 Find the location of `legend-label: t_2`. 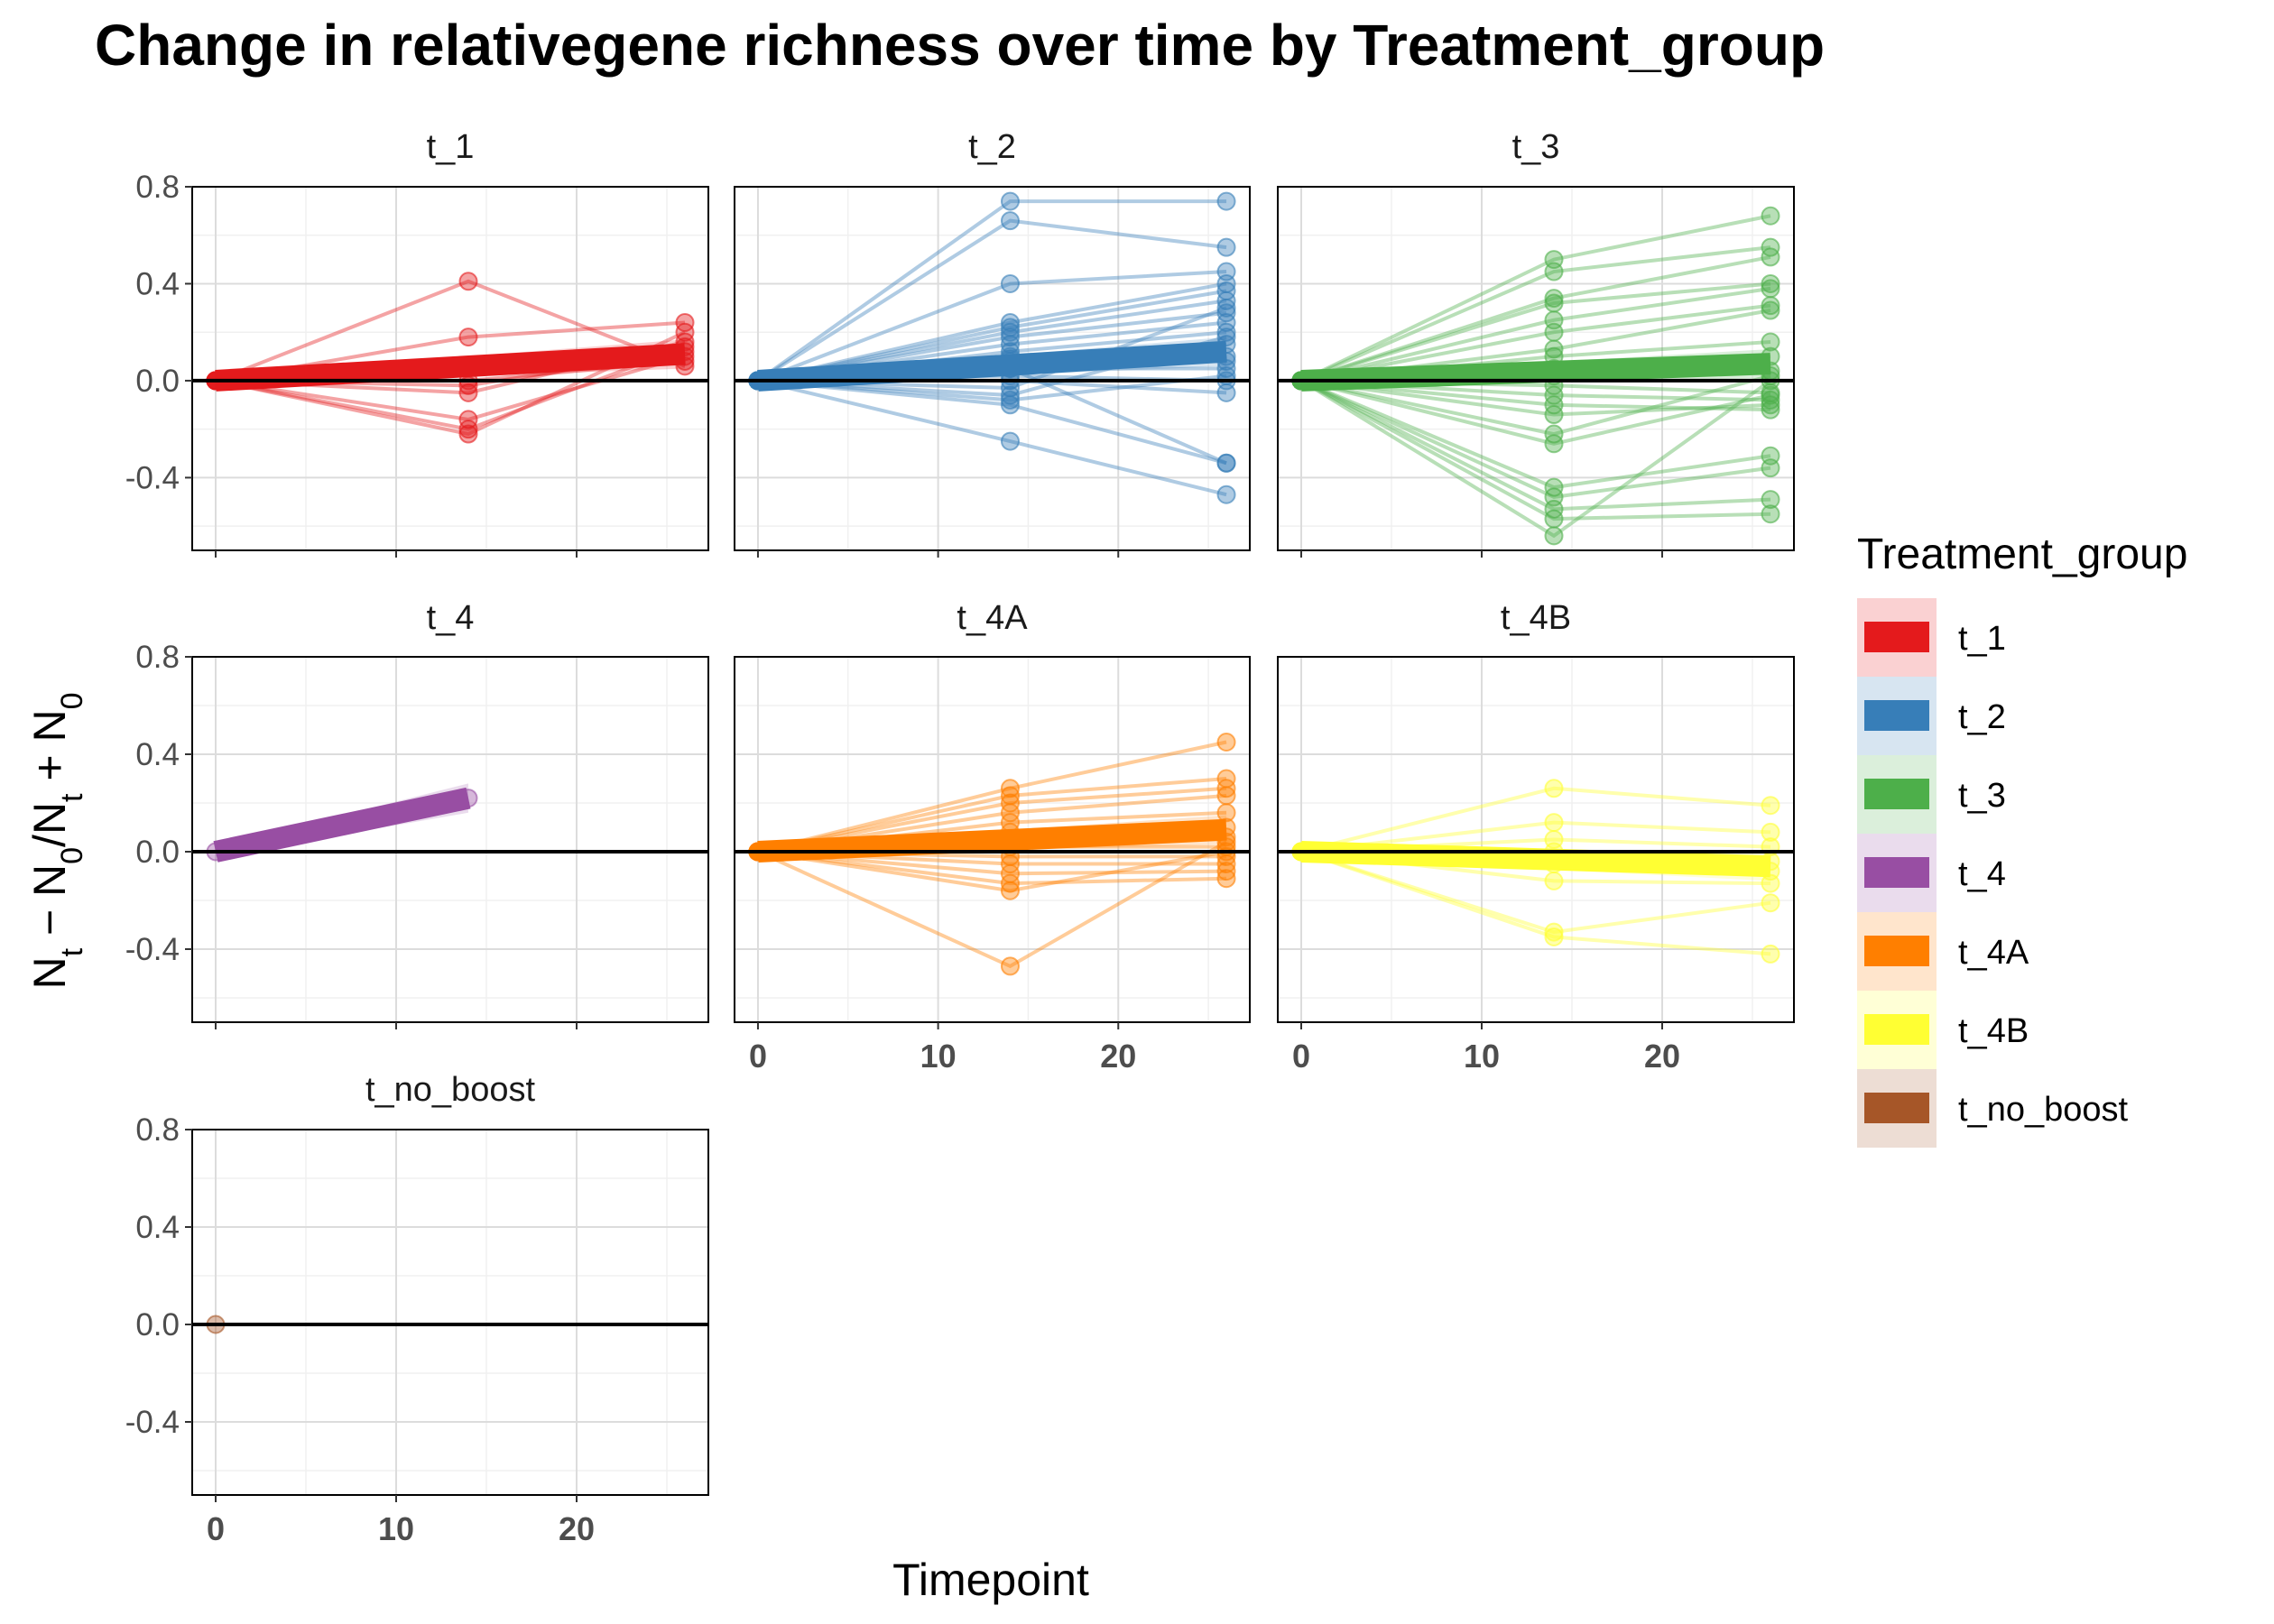

legend-label: t_2 is located at coordinates (1982, 717).